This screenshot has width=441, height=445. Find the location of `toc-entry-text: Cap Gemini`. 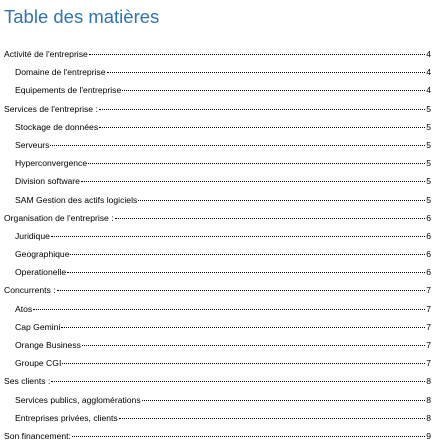

toc-entry-text: Cap Gemini is located at coordinates (38, 326).